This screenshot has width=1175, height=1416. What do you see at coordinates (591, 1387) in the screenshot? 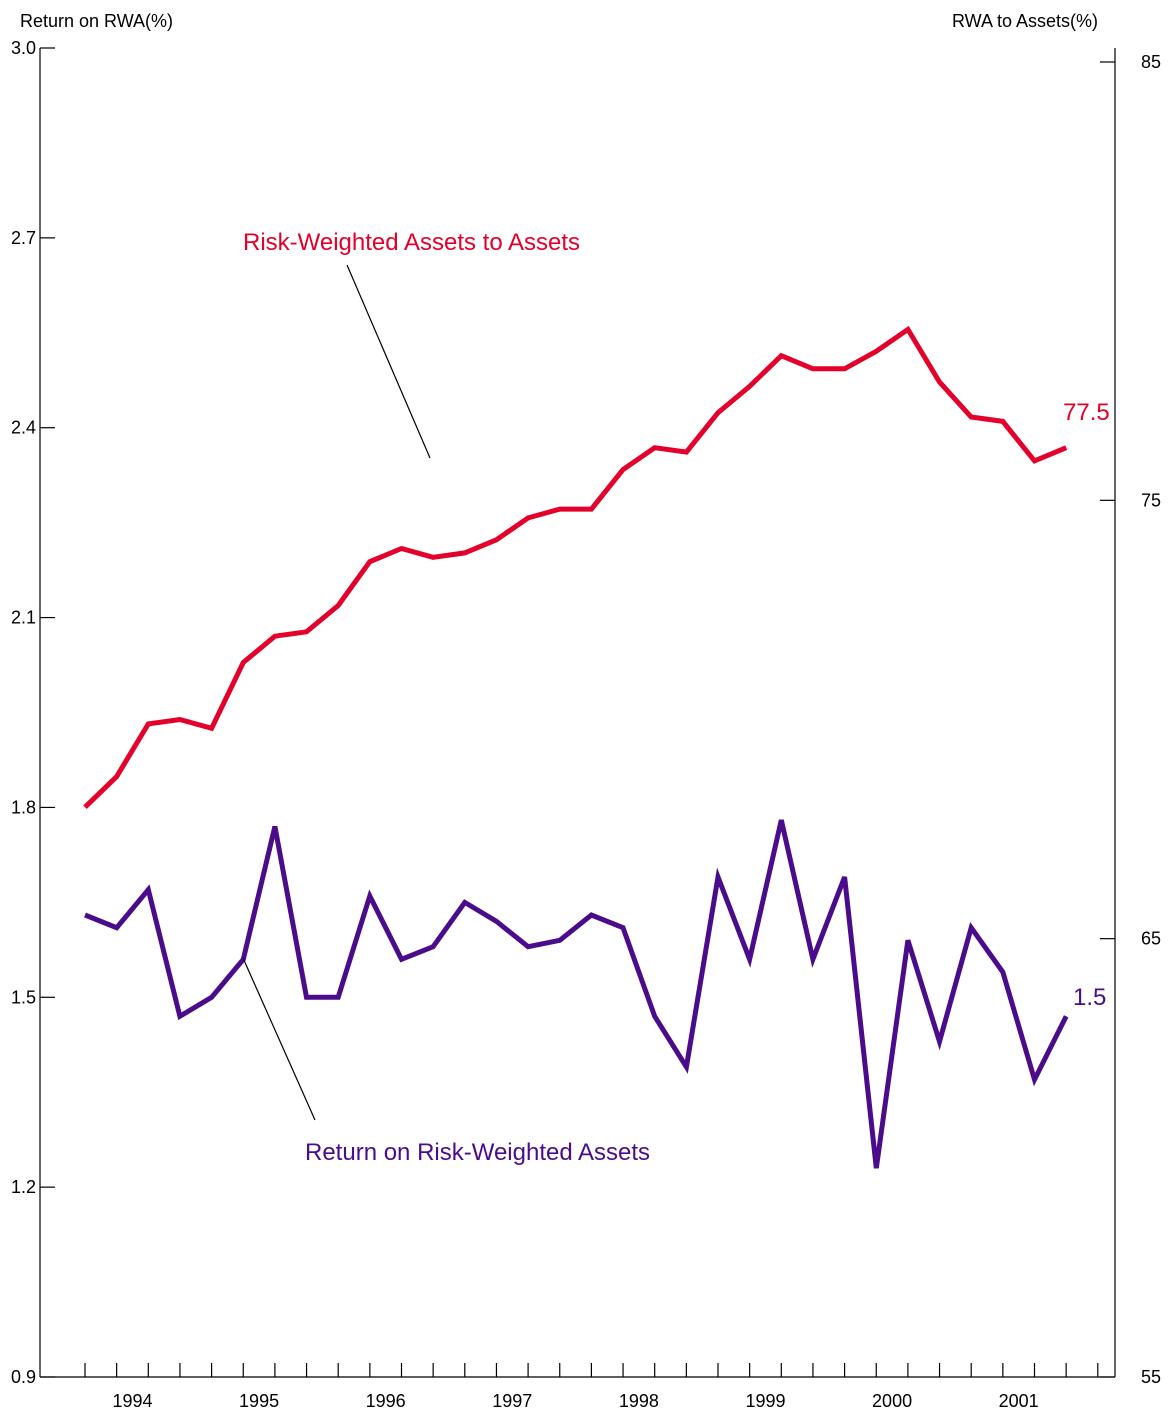
I see `x-axis: 1994 1995 1996 1997 1998 1999 2000 2001` at bounding box center [591, 1387].